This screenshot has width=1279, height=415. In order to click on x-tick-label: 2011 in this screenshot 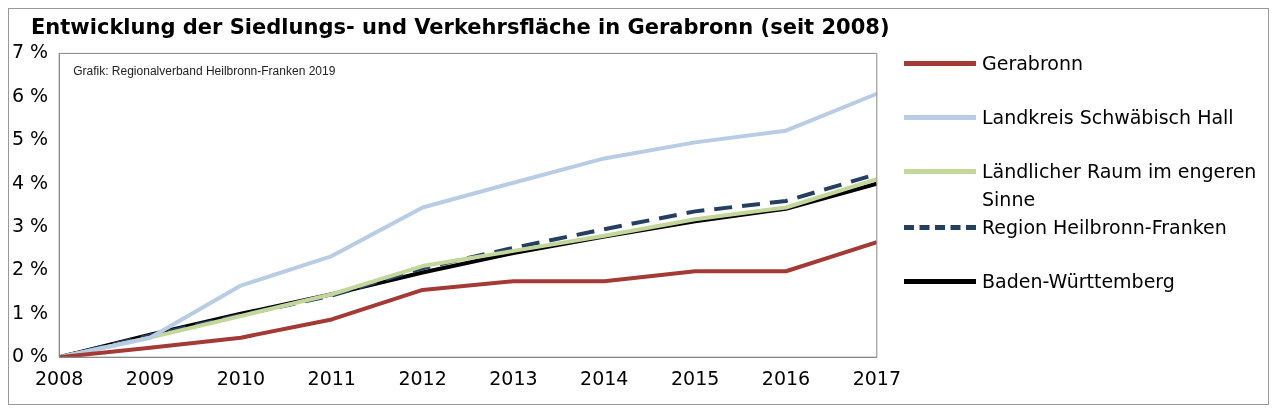, I will do `click(331, 377)`.